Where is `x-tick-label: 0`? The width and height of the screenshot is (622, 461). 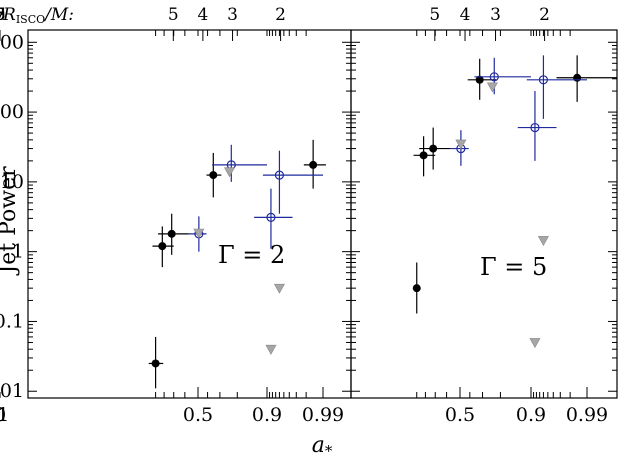 x-tick-label: 0 is located at coordinates (3, 415).